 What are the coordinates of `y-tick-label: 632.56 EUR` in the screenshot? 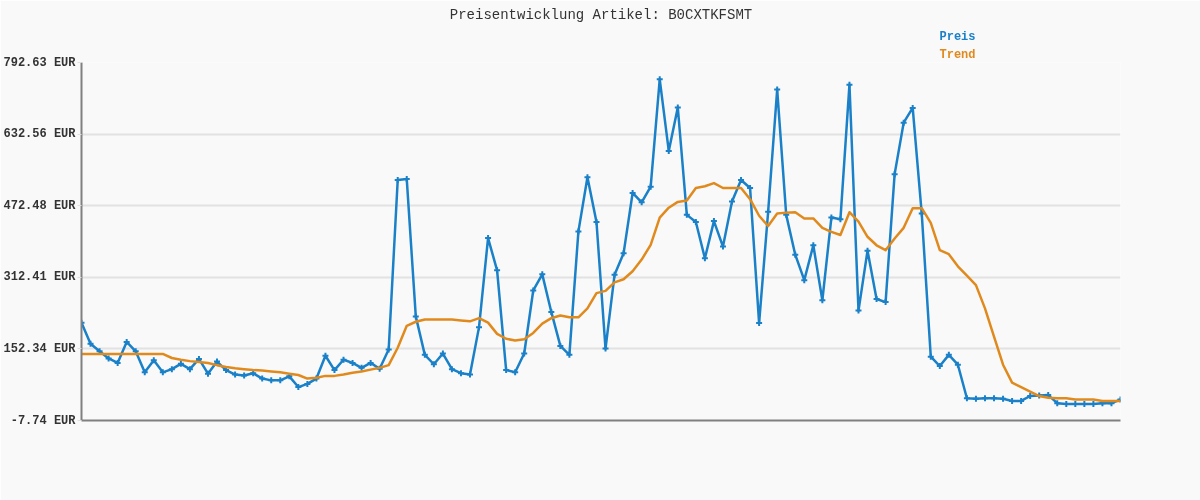 It's located at (40, 134).